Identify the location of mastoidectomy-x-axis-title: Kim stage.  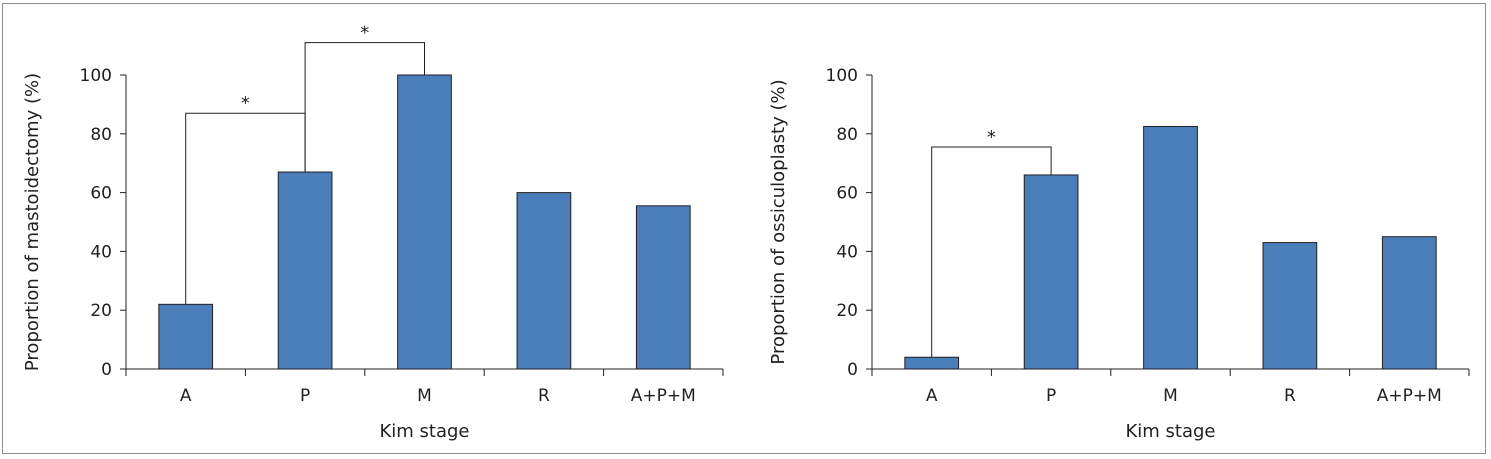
(424, 431).